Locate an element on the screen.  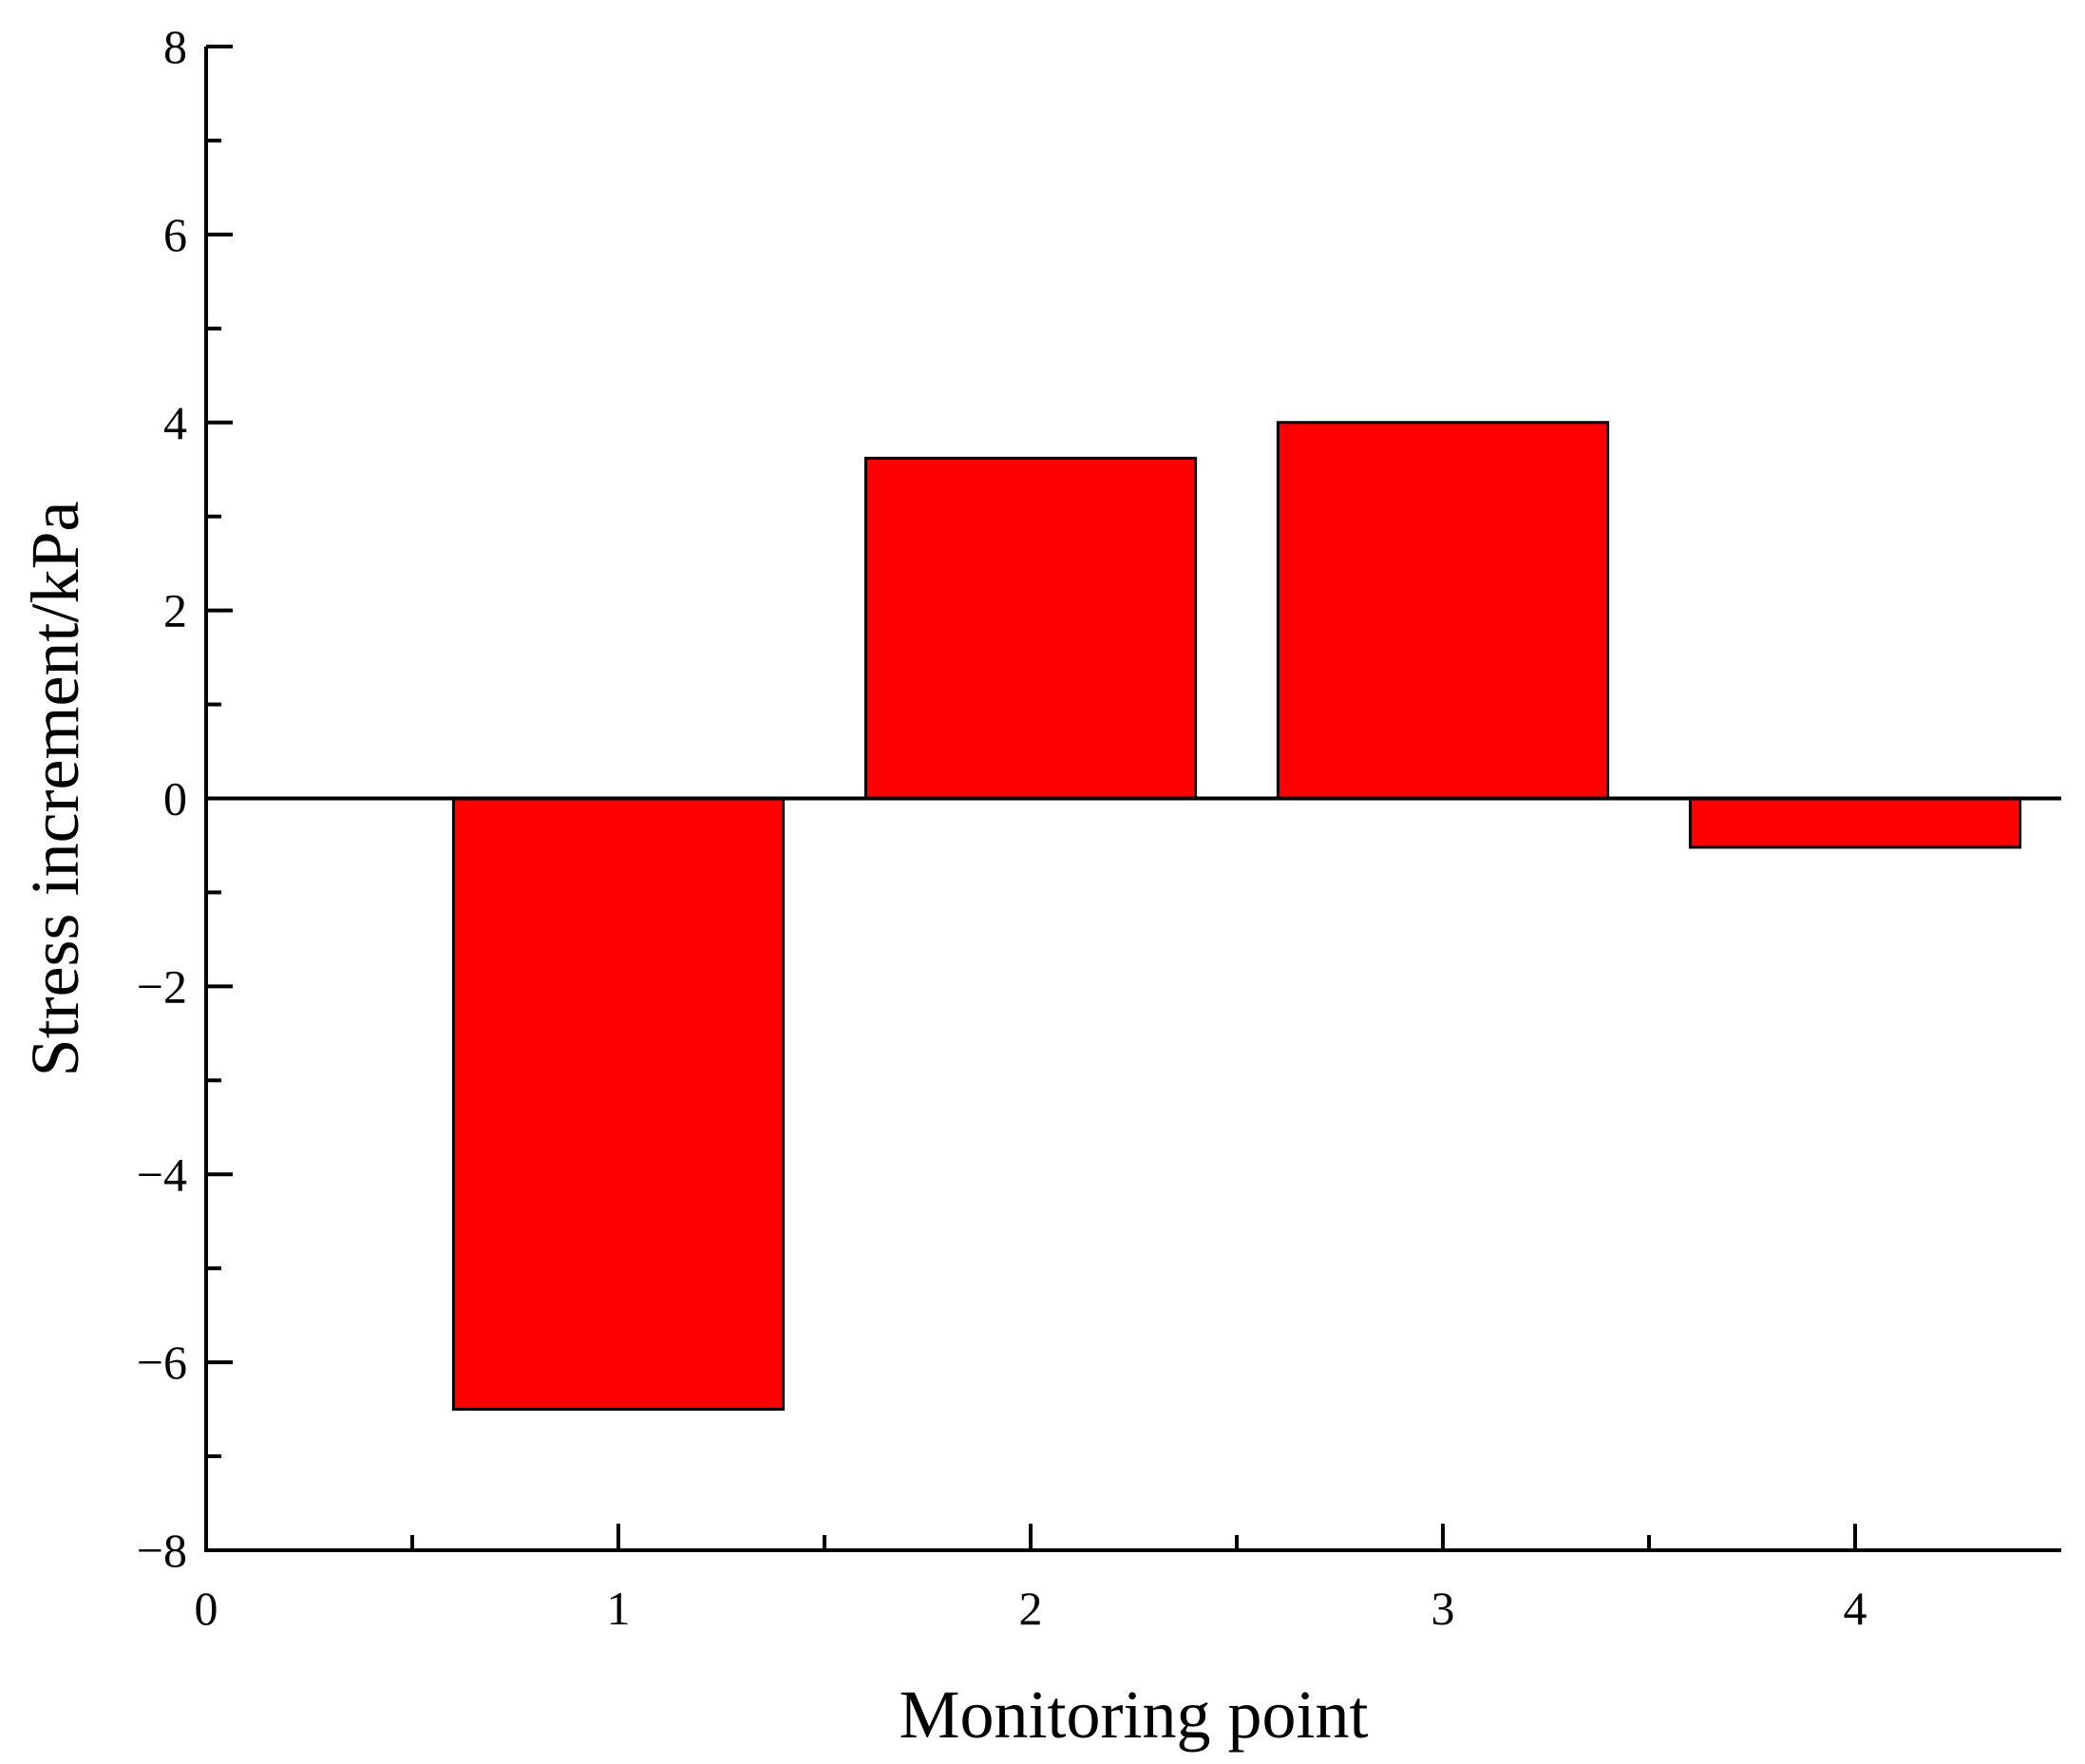
x-tick-label: 2 is located at coordinates (1031, 1608).